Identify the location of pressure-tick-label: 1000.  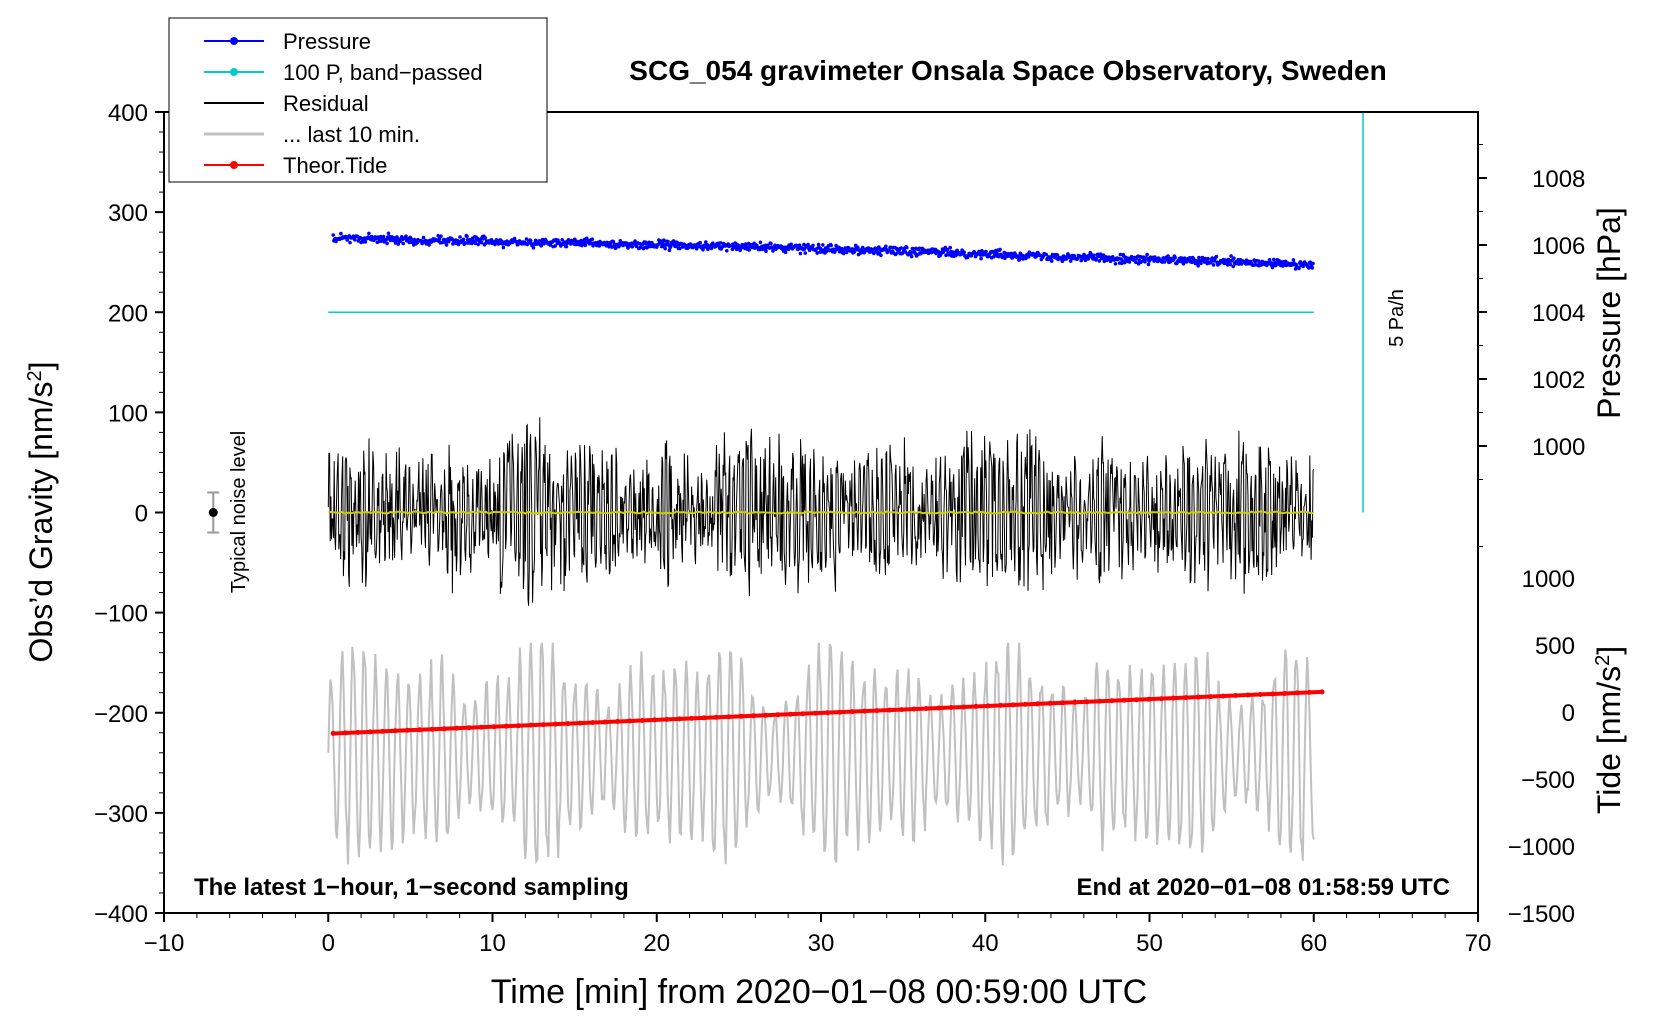
(1558, 447).